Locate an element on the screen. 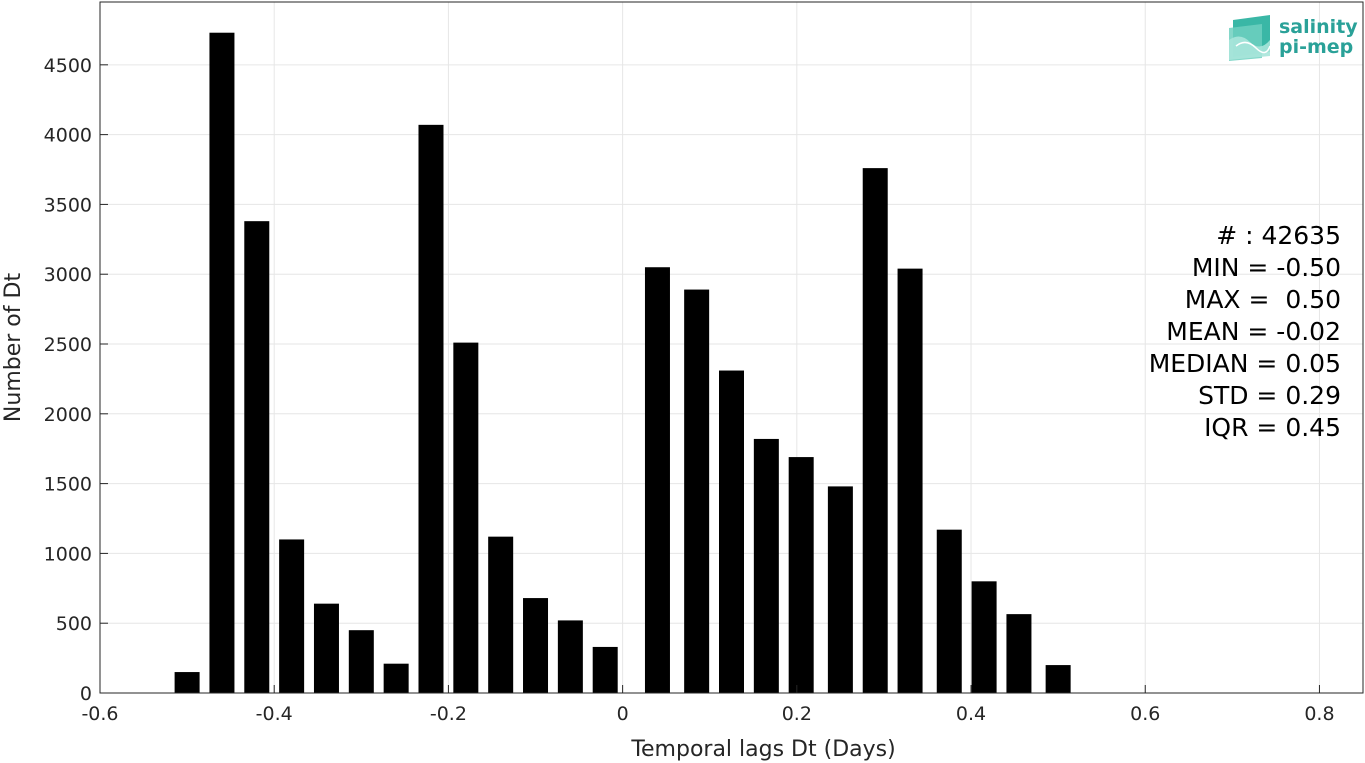 This screenshot has width=1365, height=763. stat-line-6: IQR = 0.45 is located at coordinates (1272, 427).